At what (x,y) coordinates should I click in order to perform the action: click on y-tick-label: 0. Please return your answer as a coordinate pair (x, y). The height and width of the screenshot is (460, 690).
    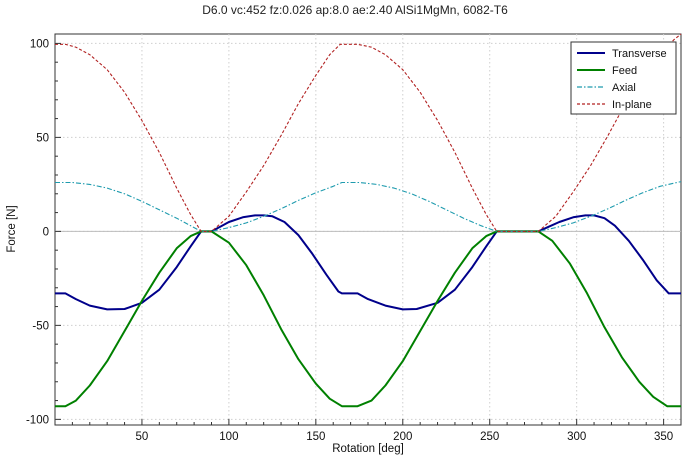
    Looking at the image, I should click on (46, 232).